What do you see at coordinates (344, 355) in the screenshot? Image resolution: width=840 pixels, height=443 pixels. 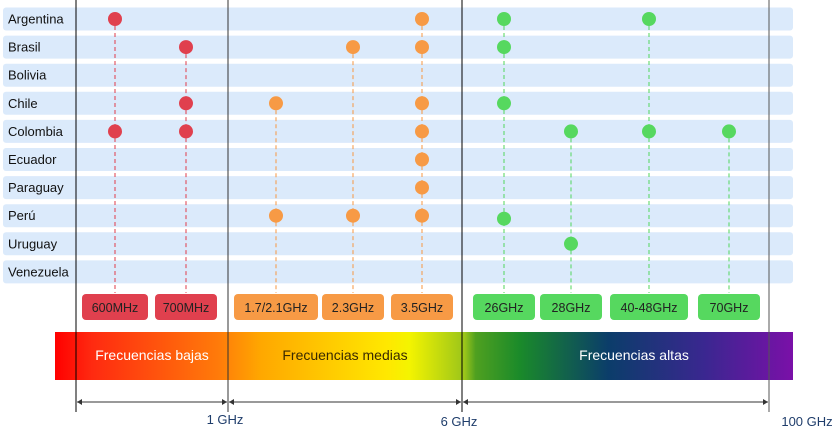 I see `group-label-mid: Frecuencias medias` at bounding box center [344, 355].